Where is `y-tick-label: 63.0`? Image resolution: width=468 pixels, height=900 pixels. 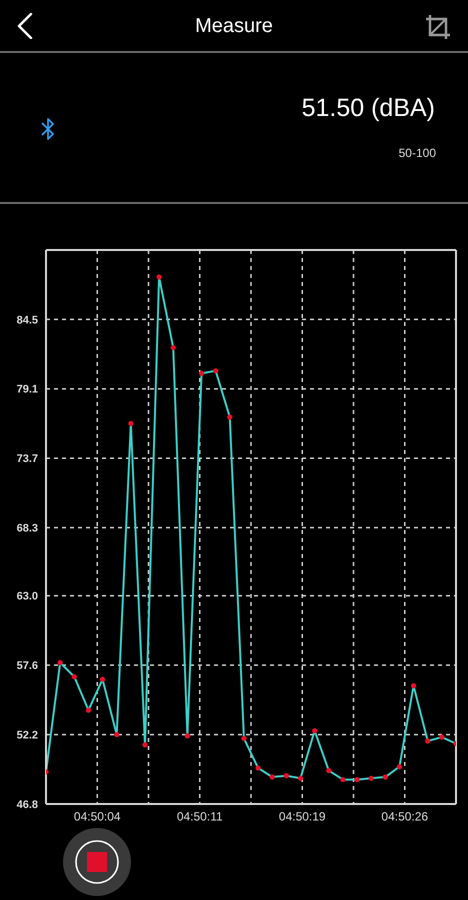 y-tick-label: 63.0 is located at coordinates (27, 596).